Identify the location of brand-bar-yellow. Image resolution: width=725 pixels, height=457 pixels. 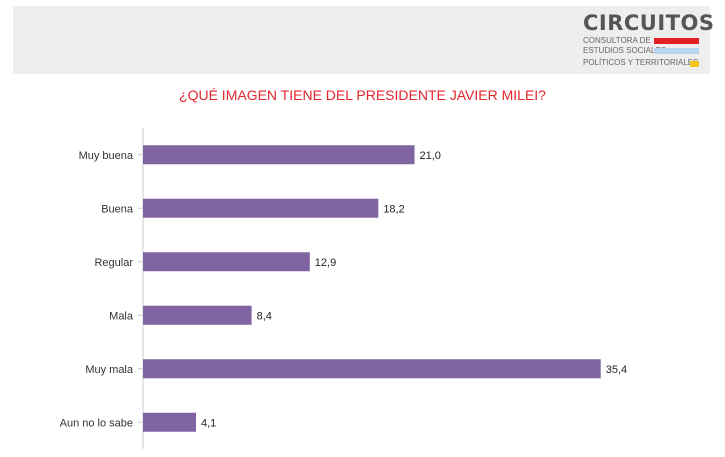
(694, 64).